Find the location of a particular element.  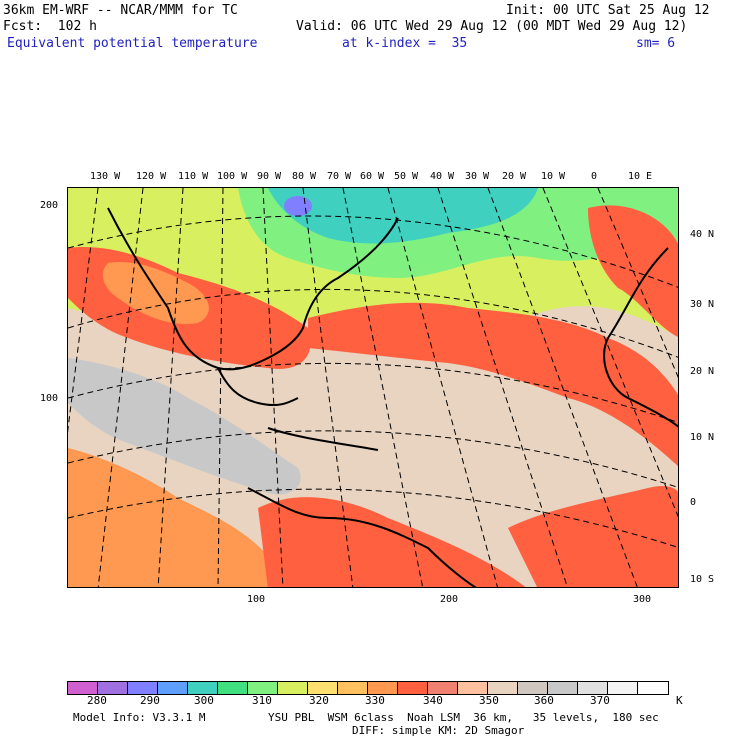

field-name: Equivalent potential temperature is located at coordinates (132, 43).